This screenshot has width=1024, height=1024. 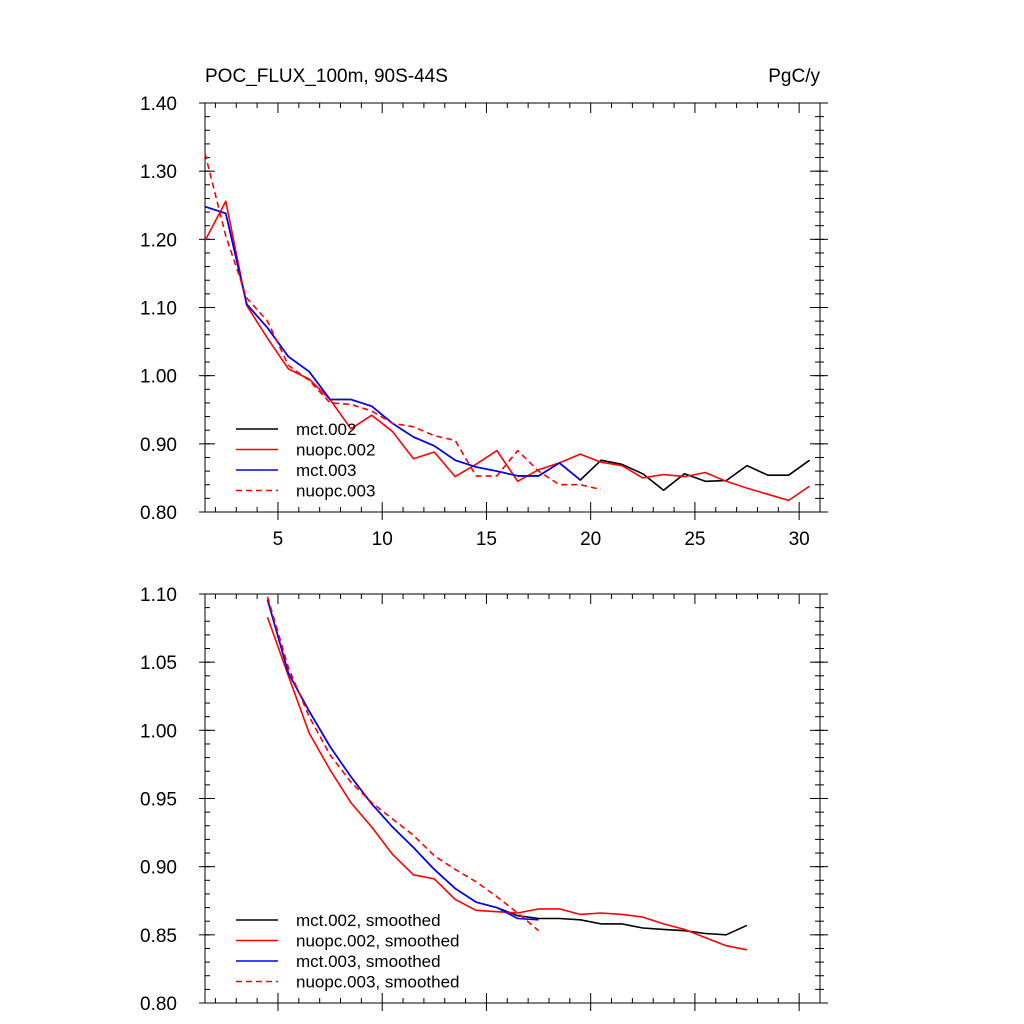 I want to click on top-x-tick-label: 20, so click(x=590, y=539).